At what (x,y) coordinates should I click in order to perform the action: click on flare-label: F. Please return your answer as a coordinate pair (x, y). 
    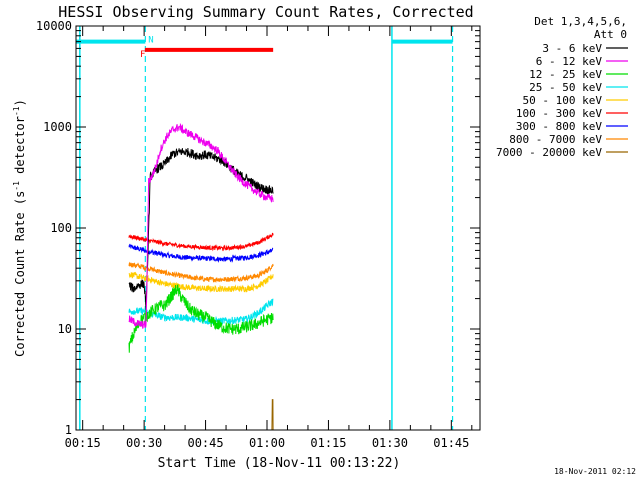
    Looking at the image, I should click on (142, 55).